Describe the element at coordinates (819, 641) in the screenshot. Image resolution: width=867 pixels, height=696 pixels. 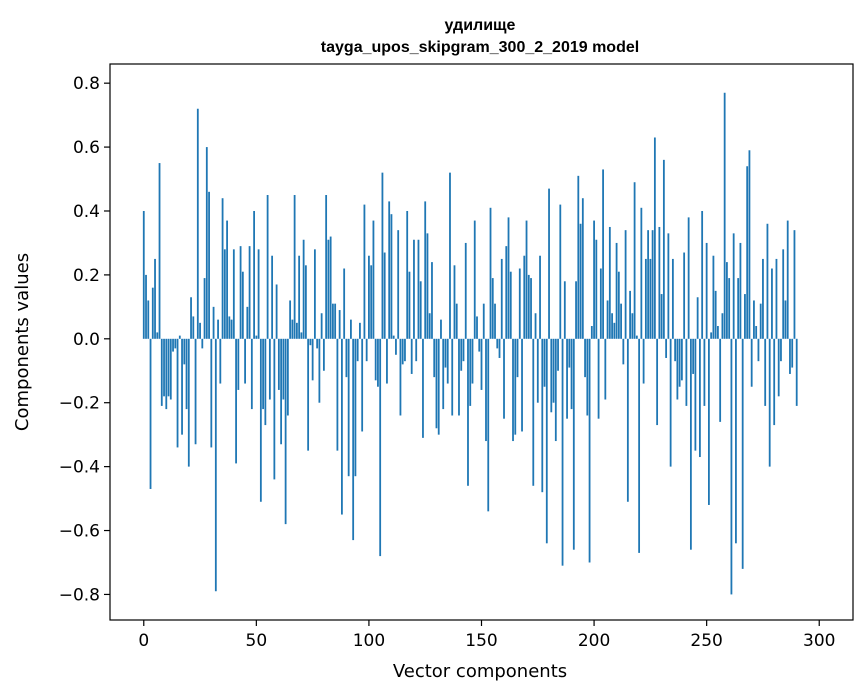
I see `x-tick-label-300: 300` at that location.